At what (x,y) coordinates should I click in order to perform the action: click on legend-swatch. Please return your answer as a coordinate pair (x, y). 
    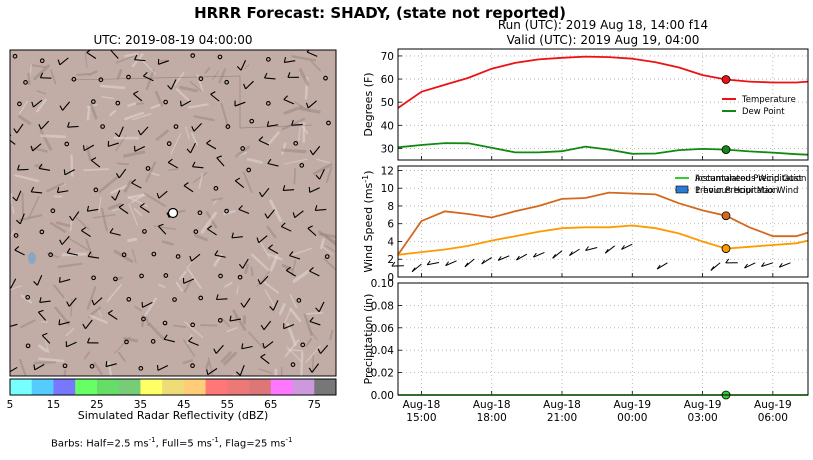
    Looking at the image, I should click on (682, 189).